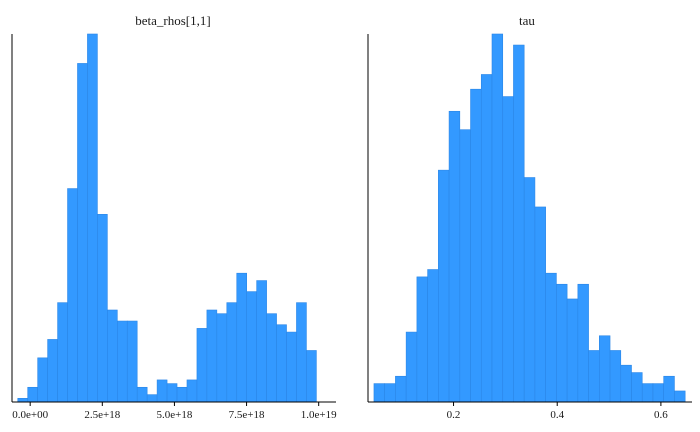 This screenshot has width=700, height=432. What do you see at coordinates (661, 415) in the screenshot?
I see `x-tick-label: 0.6` at bounding box center [661, 415].